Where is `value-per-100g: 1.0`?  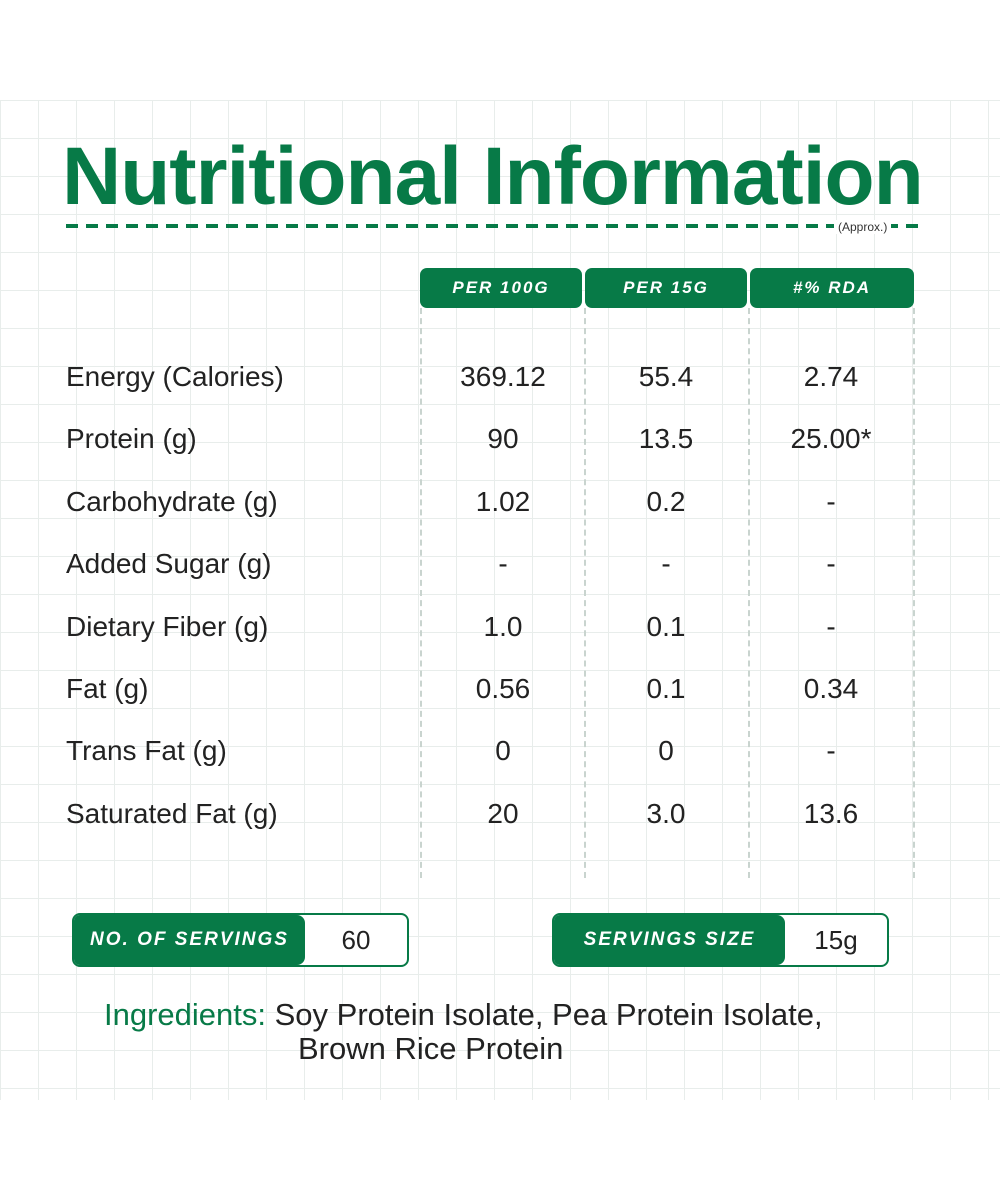 value-per-100g: 1.0 is located at coordinates (503, 626).